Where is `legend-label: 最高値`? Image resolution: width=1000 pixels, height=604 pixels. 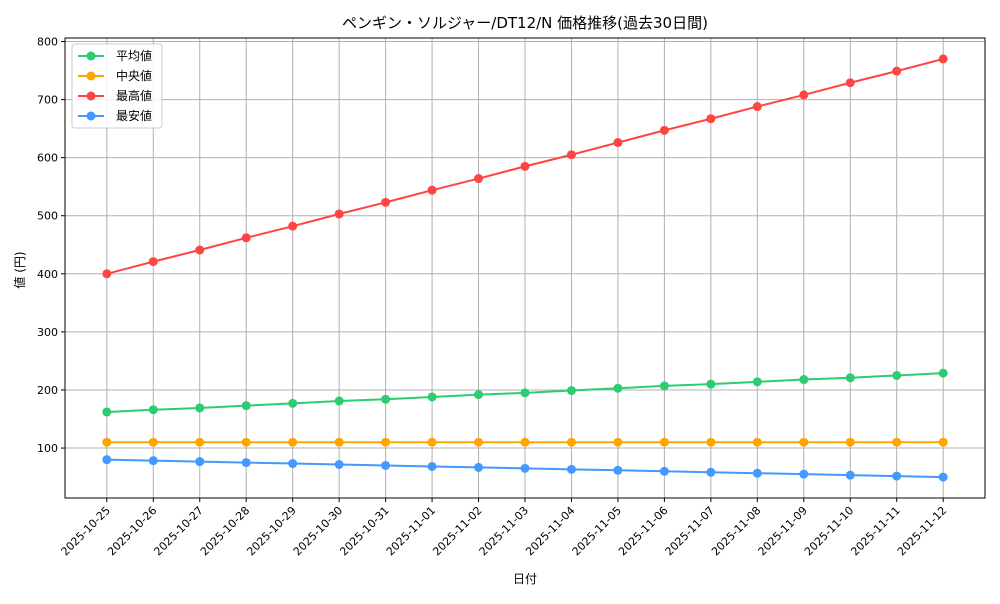 legend-label: 最高値 is located at coordinates (134, 95).